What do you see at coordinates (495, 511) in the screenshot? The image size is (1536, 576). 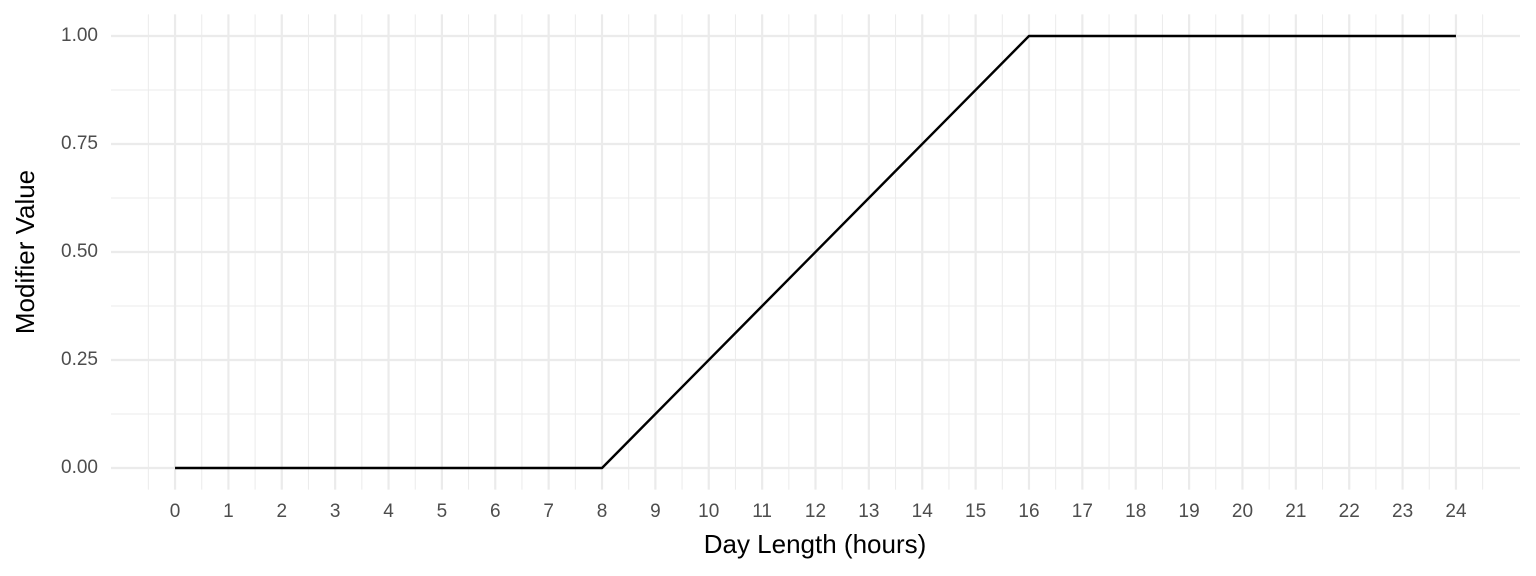 I see `x-tick-label: 6` at bounding box center [495, 511].